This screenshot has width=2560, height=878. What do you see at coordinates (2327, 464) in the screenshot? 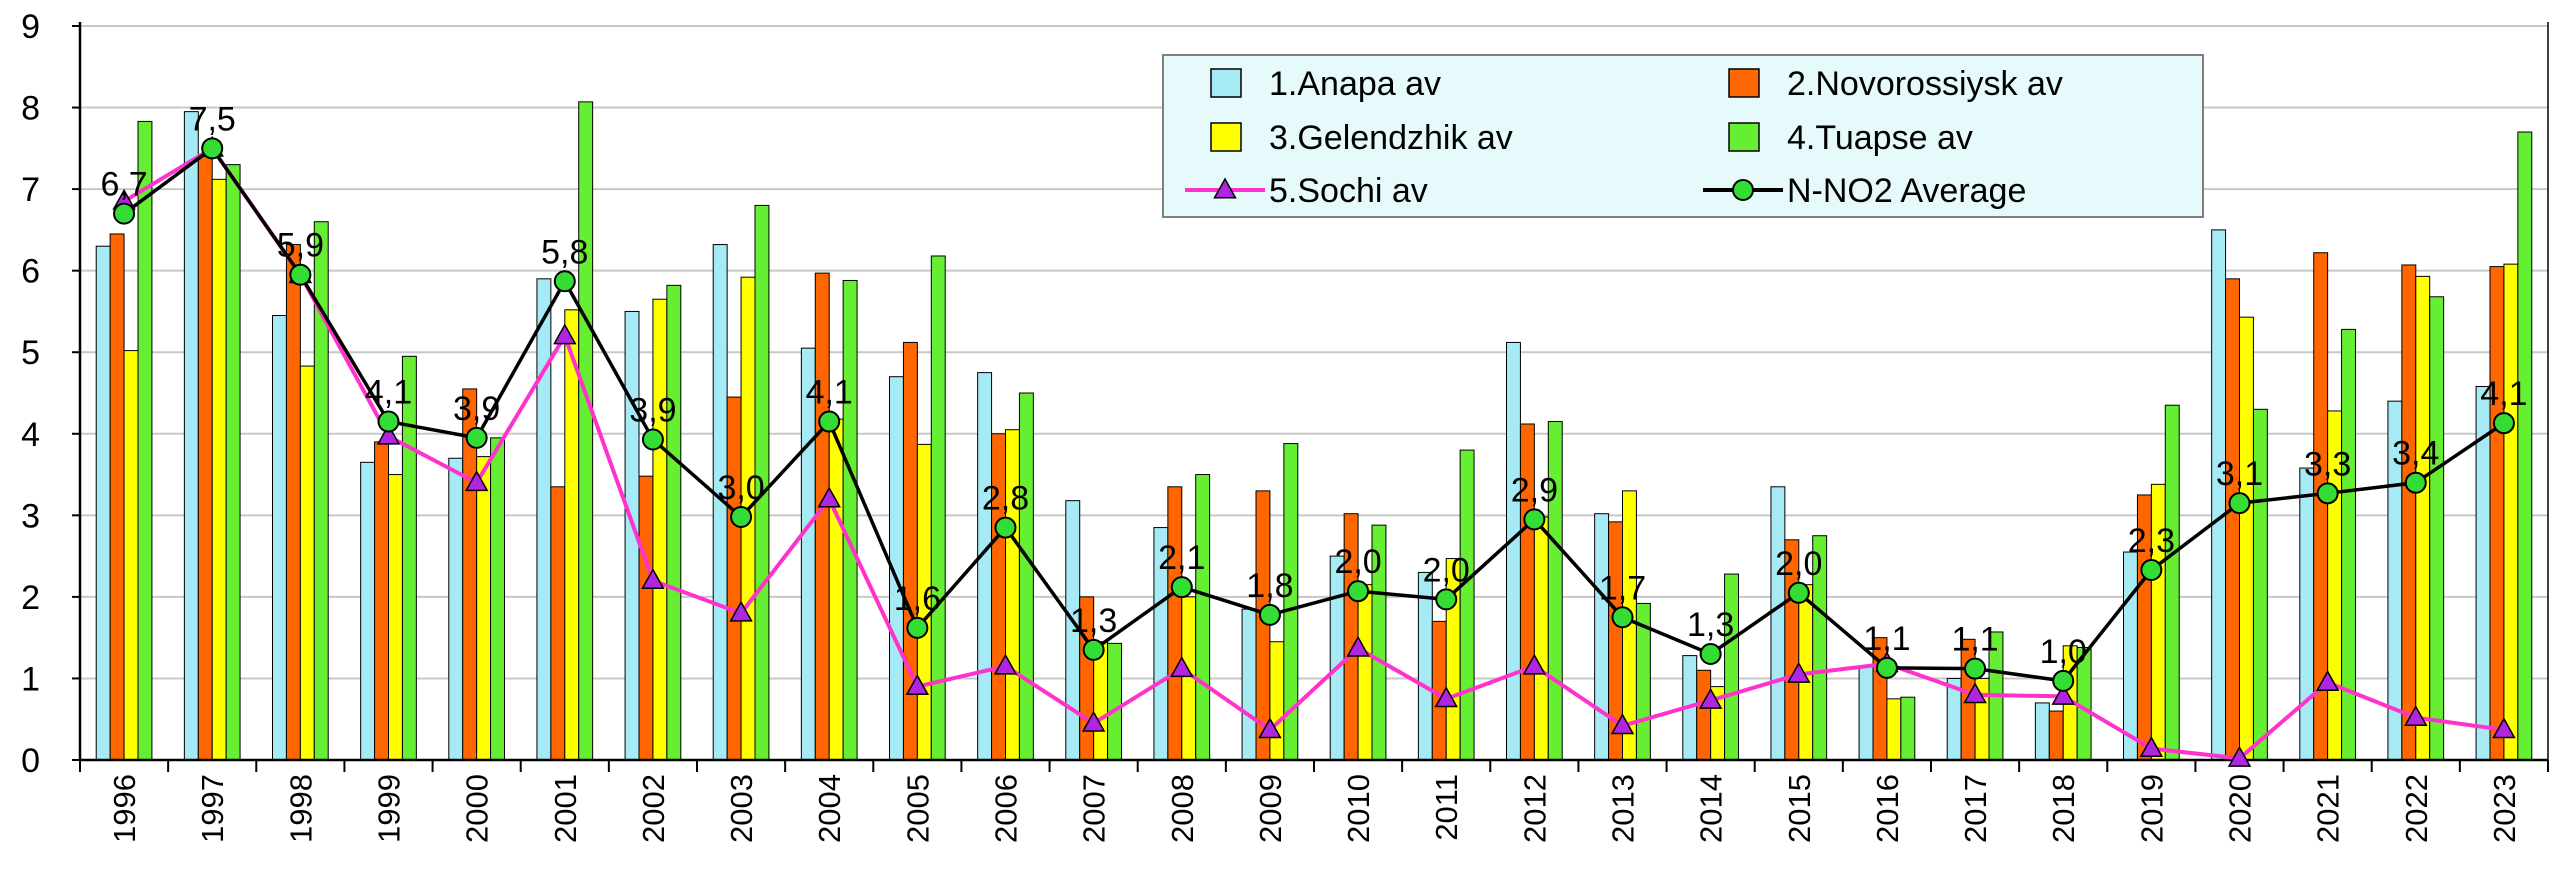
I see `average-data-label: 3,3` at bounding box center [2327, 464].